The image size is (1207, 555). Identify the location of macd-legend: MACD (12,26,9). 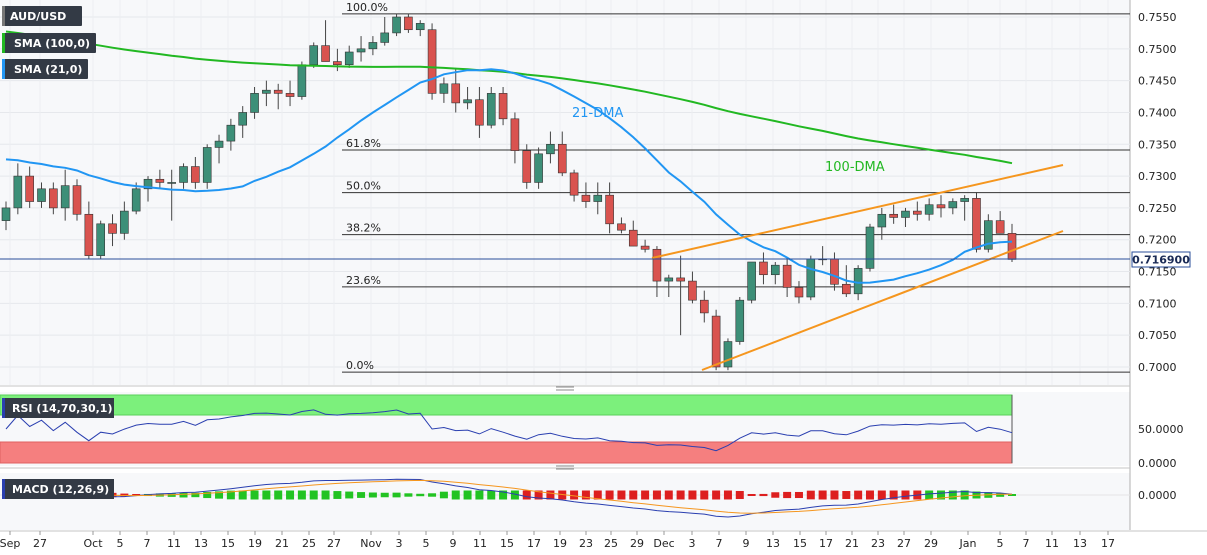
(58, 489).